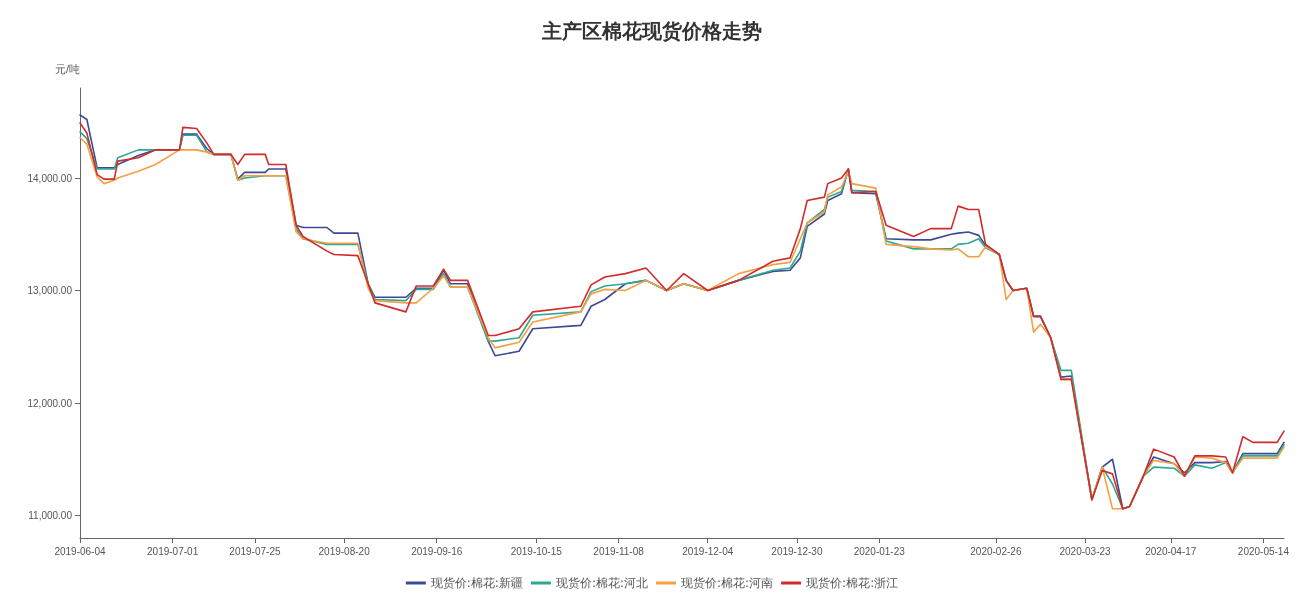 This screenshot has height=607, width=1304. What do you see at coordinates (50, 403) in the screenshot?
I see `y-tick-label: 12,000.00` at bounding box center [50, 403].